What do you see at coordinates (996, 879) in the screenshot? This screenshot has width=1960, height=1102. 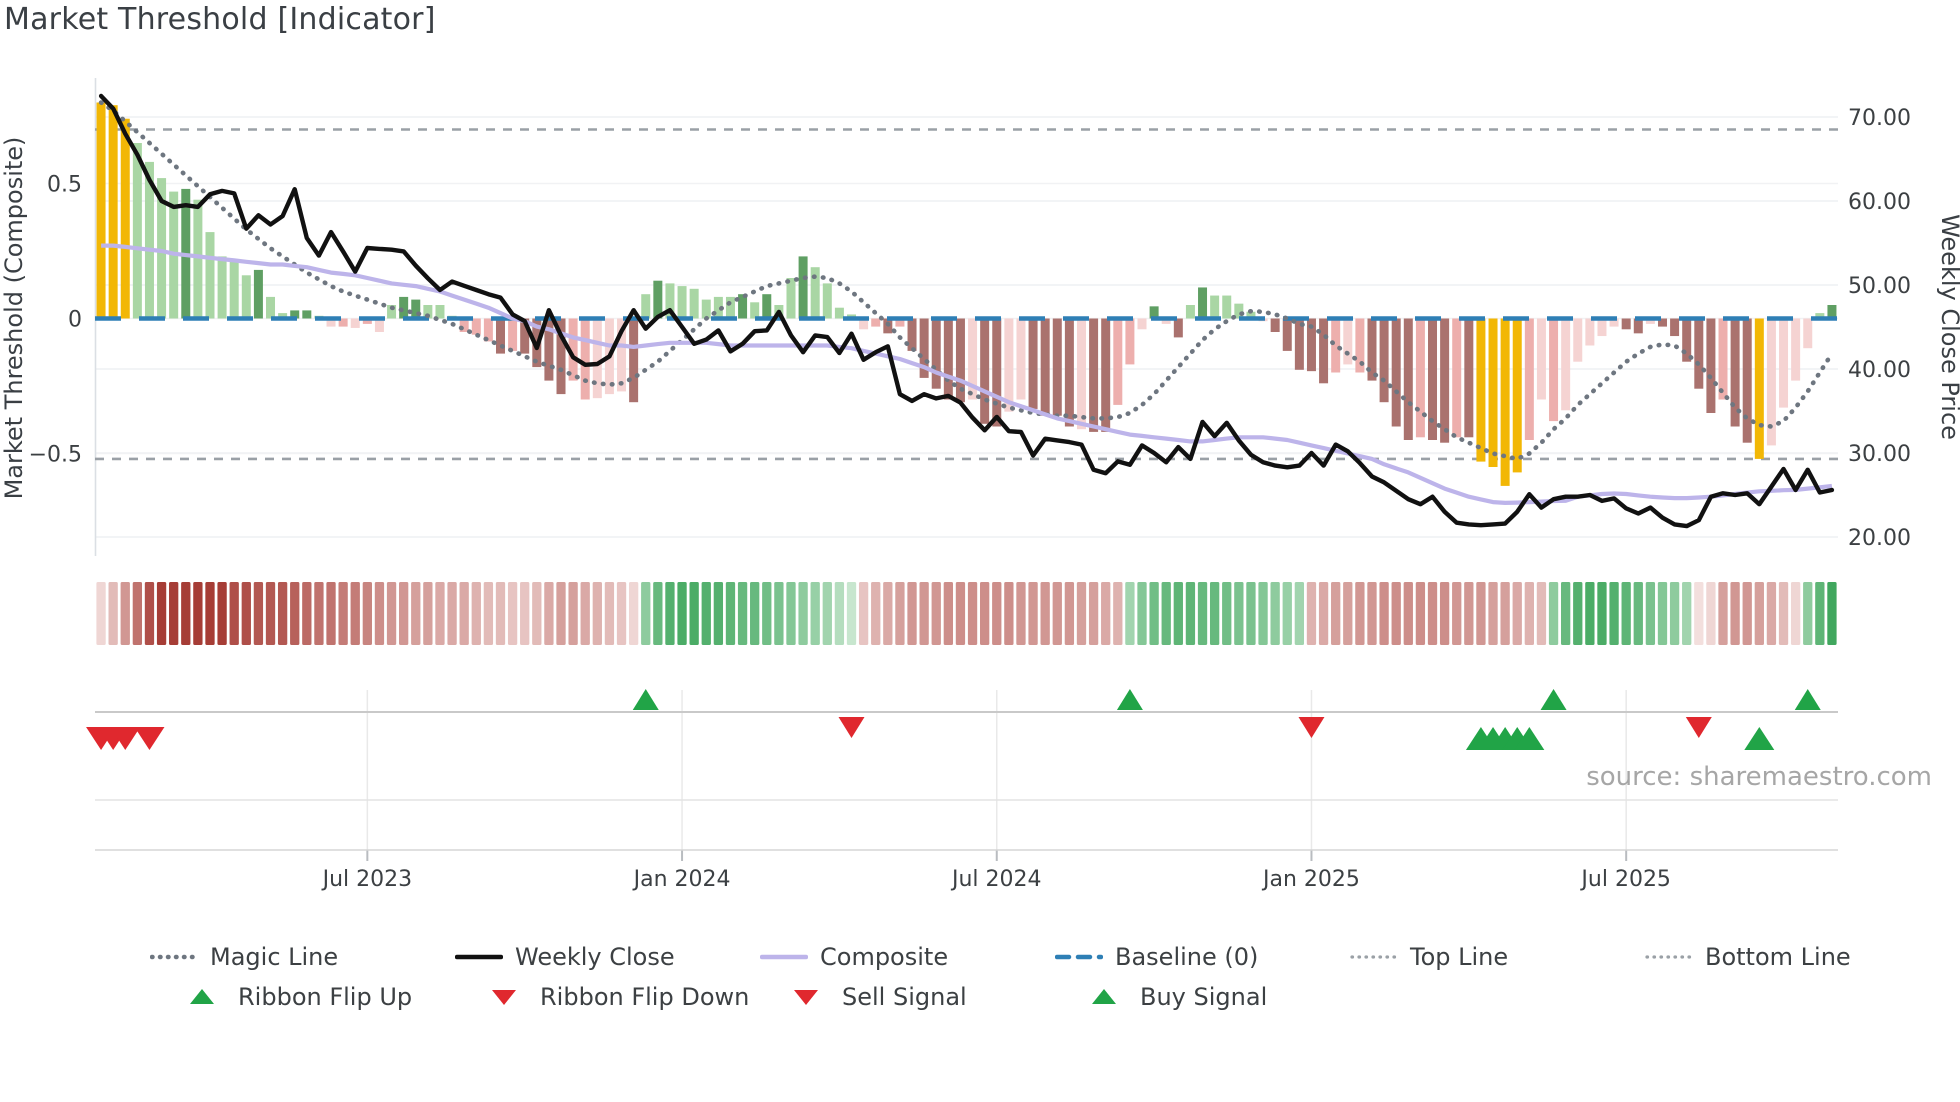 I see `x-tick-label: Jul 2024` at bounding box center [996, 879].